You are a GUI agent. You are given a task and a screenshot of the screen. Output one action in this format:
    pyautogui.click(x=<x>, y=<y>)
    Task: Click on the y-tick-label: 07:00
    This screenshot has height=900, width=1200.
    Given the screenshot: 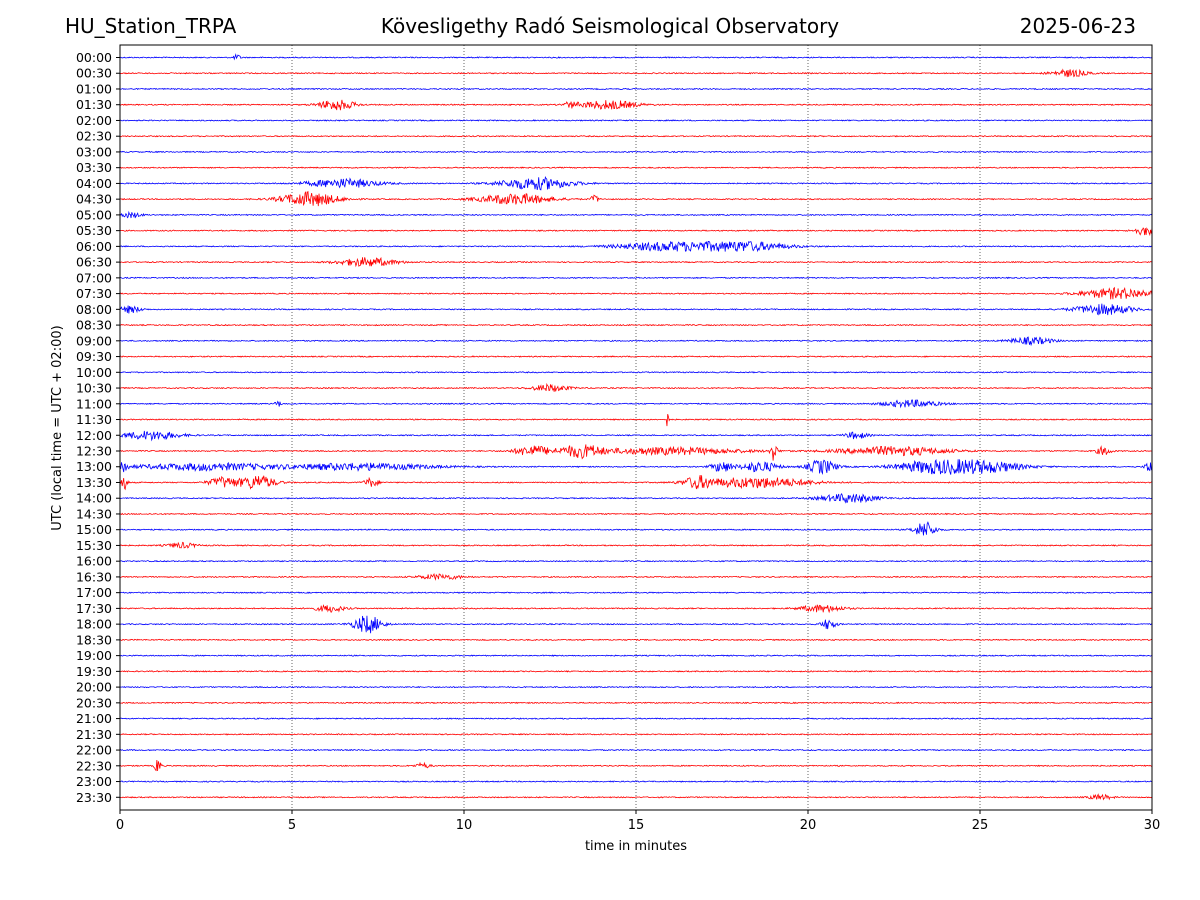 What is the action you would take?
    pyautogui.click(x=94, y=277)
    